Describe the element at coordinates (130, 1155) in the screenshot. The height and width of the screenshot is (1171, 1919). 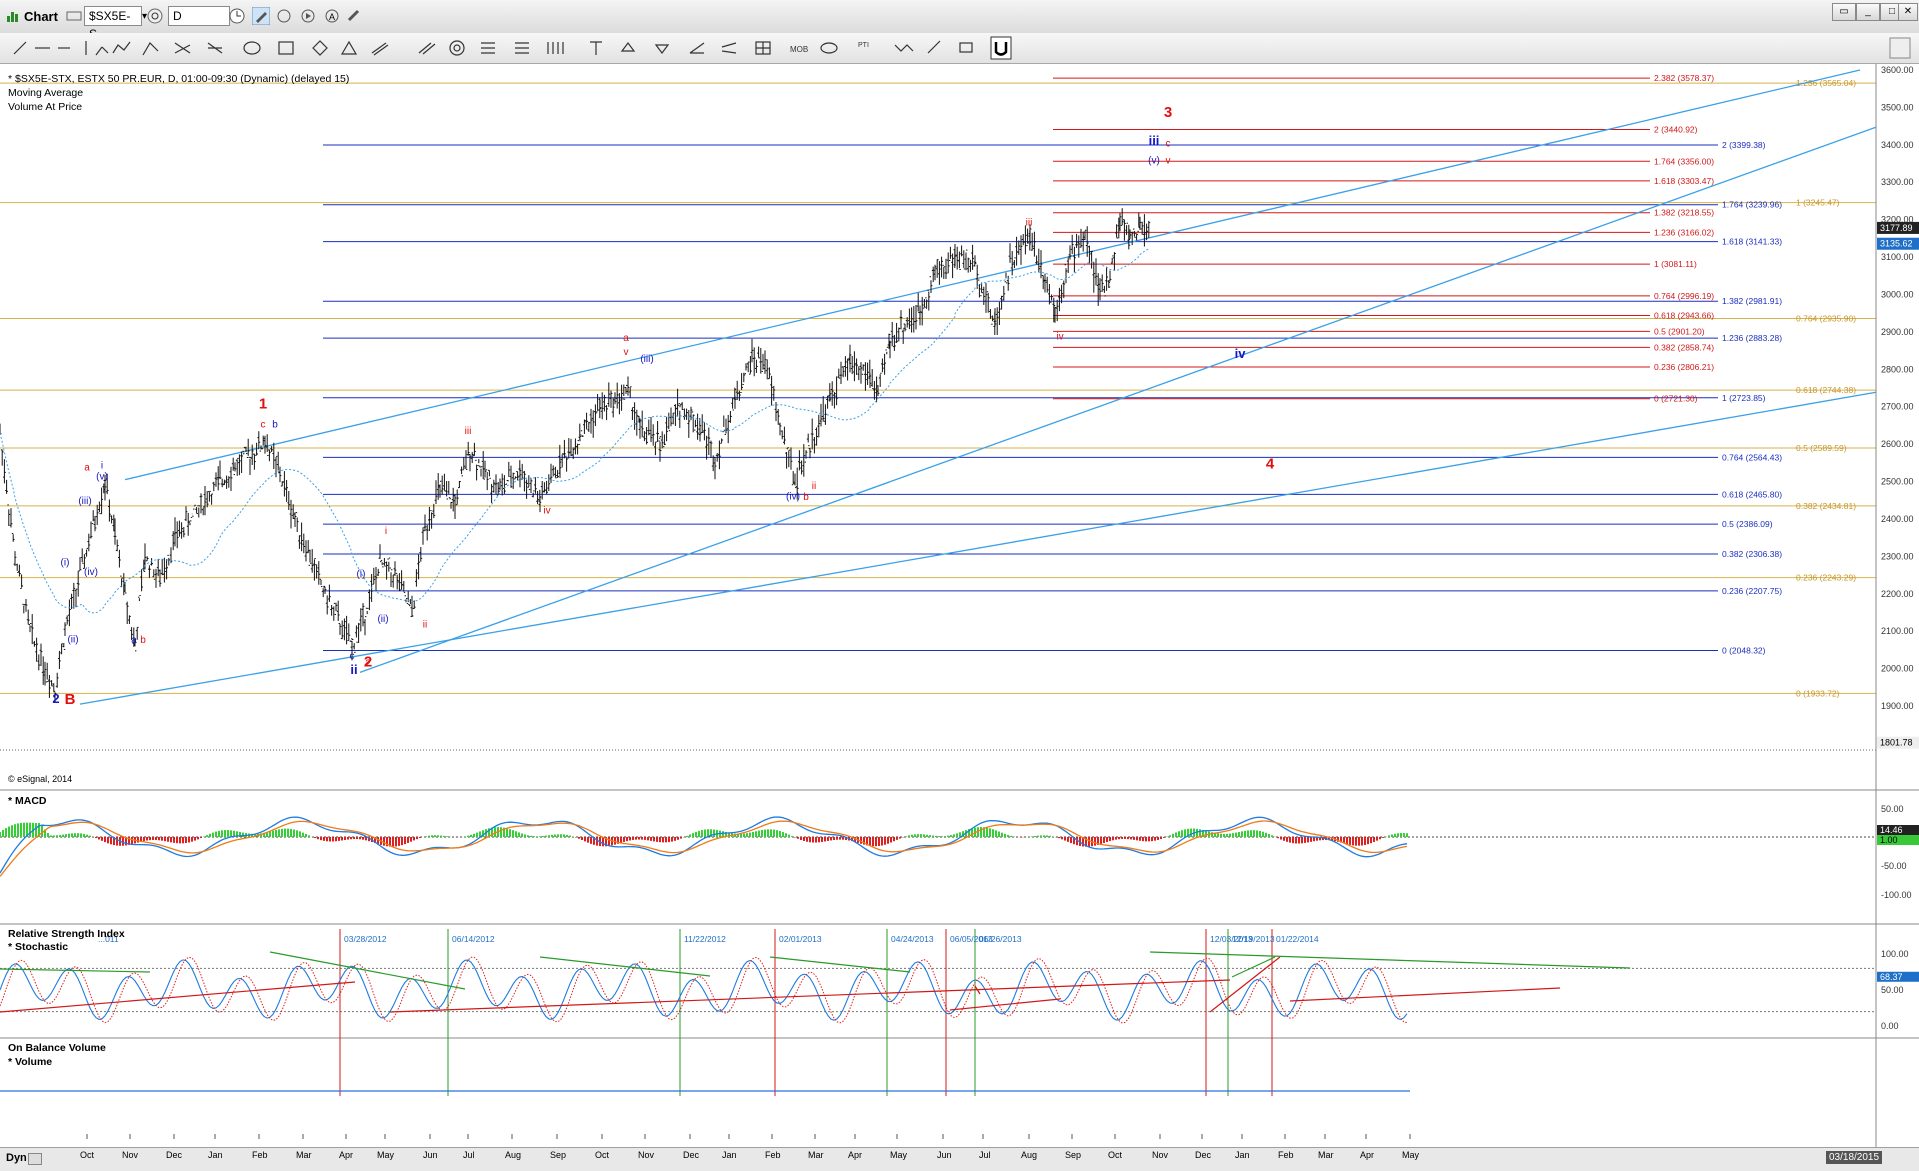
I see `month-label: Nov` at that location.